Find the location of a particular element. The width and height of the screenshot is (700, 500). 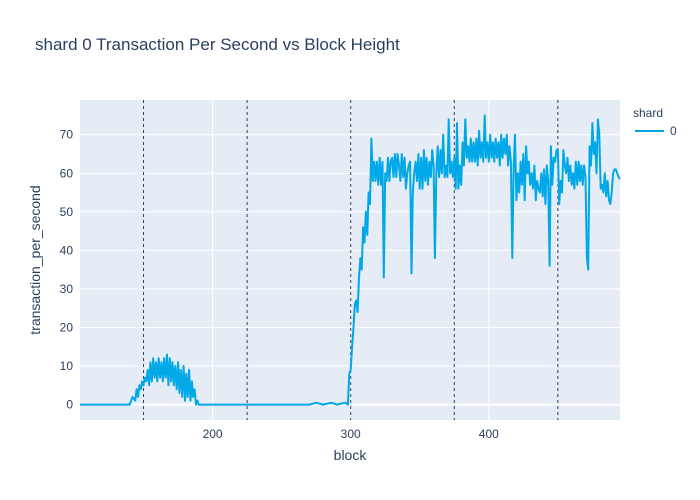

x-tick-label: 300 is located at coordinates (351, 434).